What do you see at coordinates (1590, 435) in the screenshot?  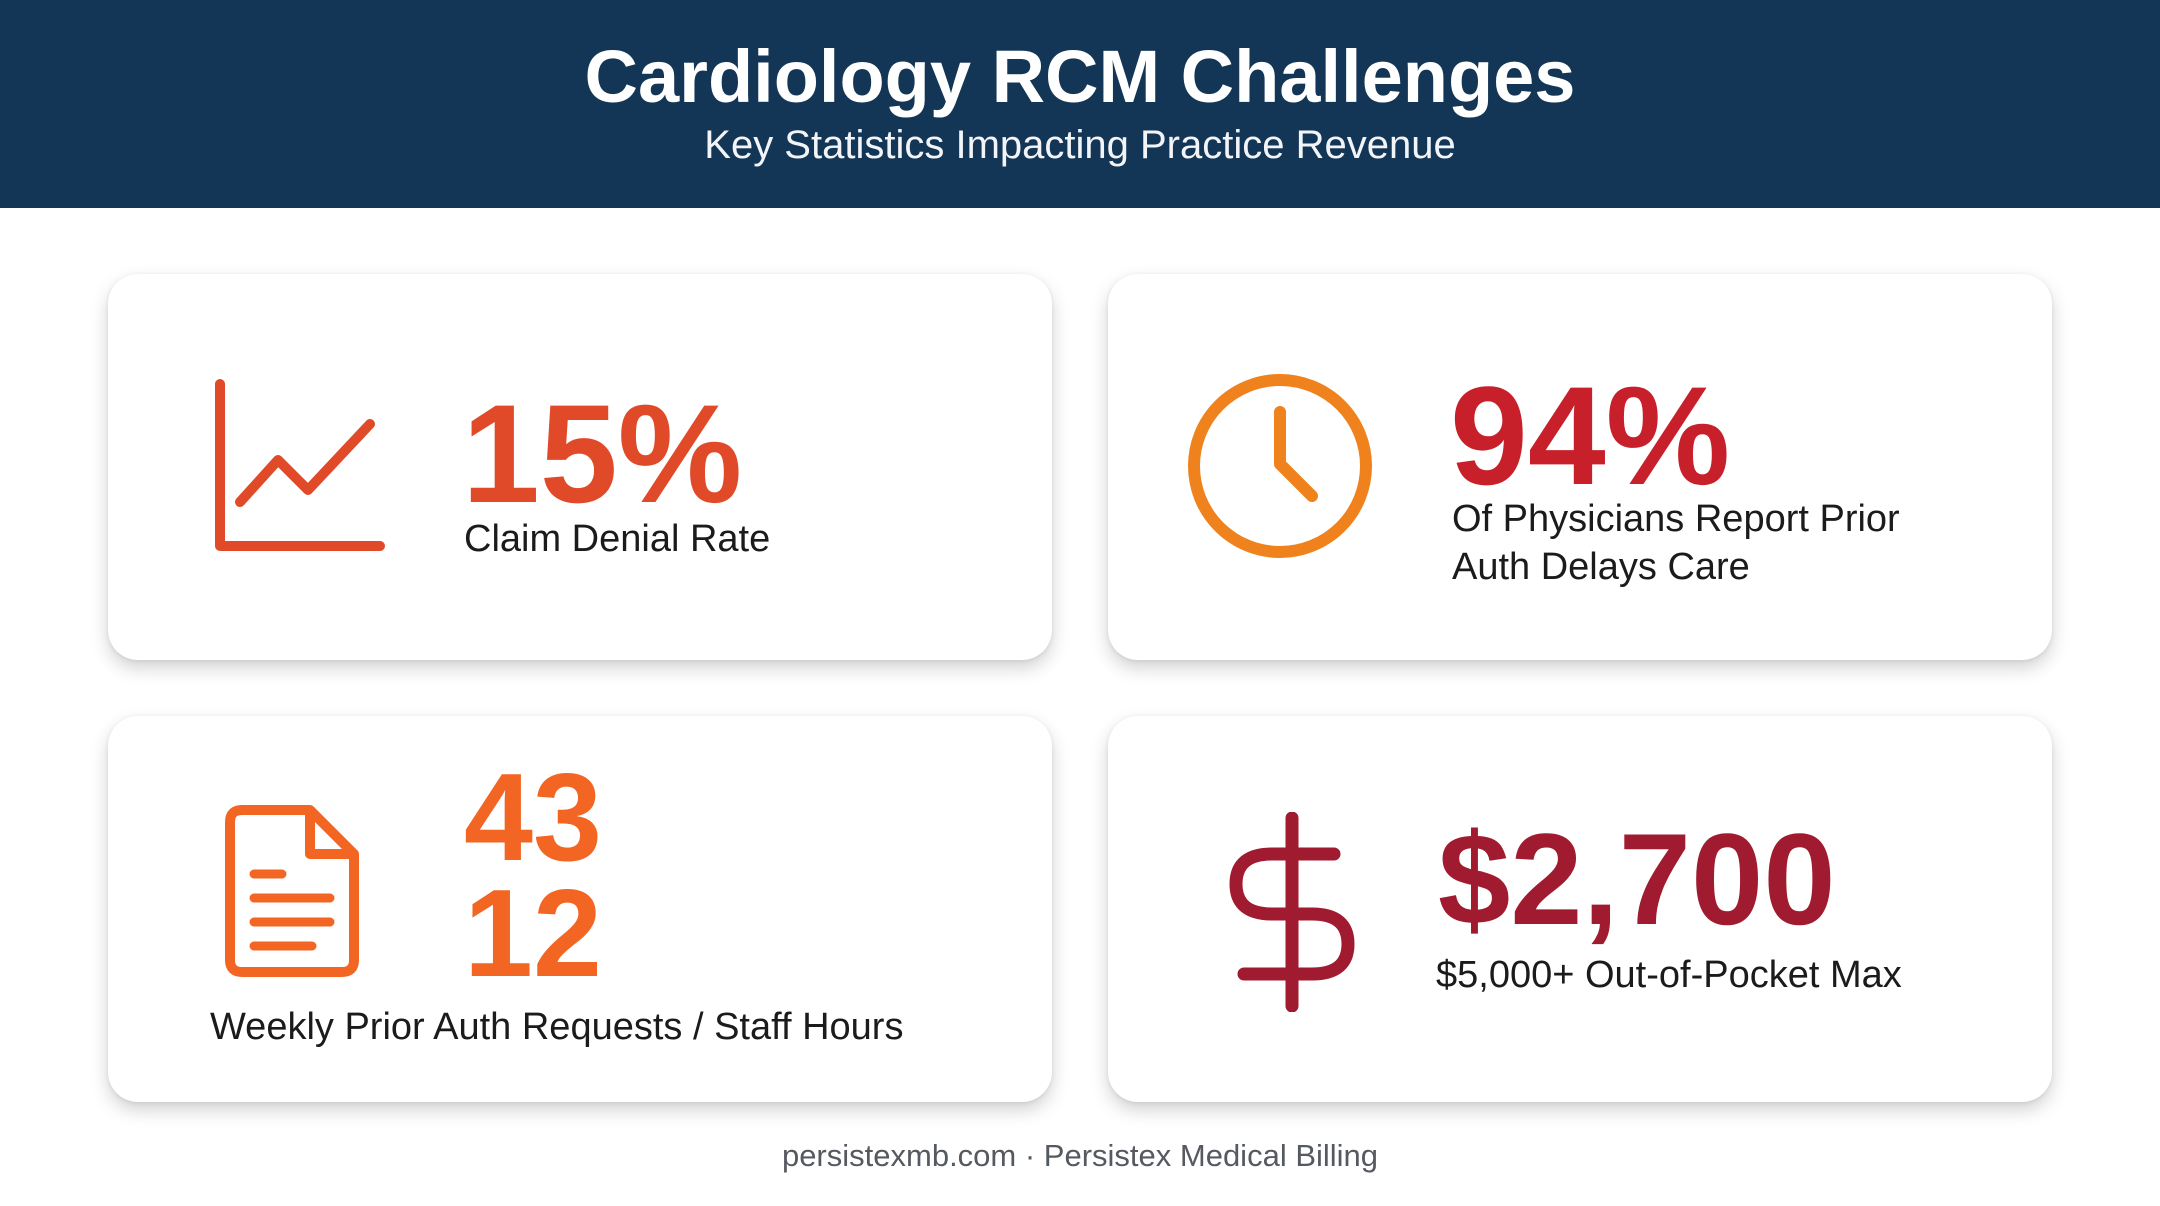 I see `stat-value: 94%` at bounding box center [1590, 435].